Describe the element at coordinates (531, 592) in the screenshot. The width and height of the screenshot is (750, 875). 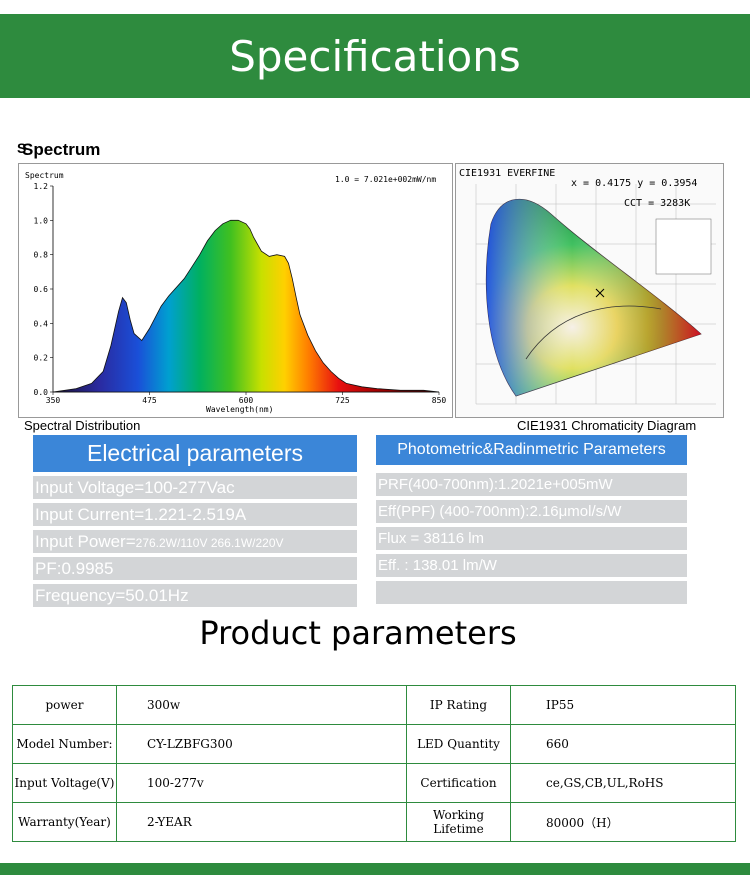
I see `empty-row` at that location.